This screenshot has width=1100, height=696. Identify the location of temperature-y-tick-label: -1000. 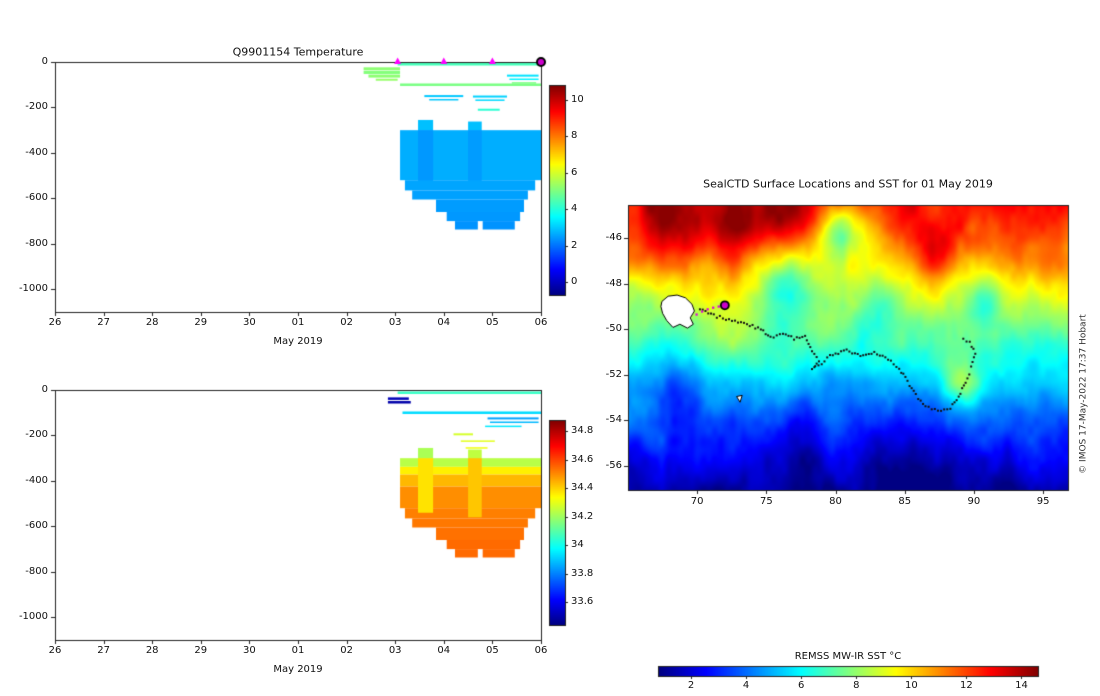
(33, 289).